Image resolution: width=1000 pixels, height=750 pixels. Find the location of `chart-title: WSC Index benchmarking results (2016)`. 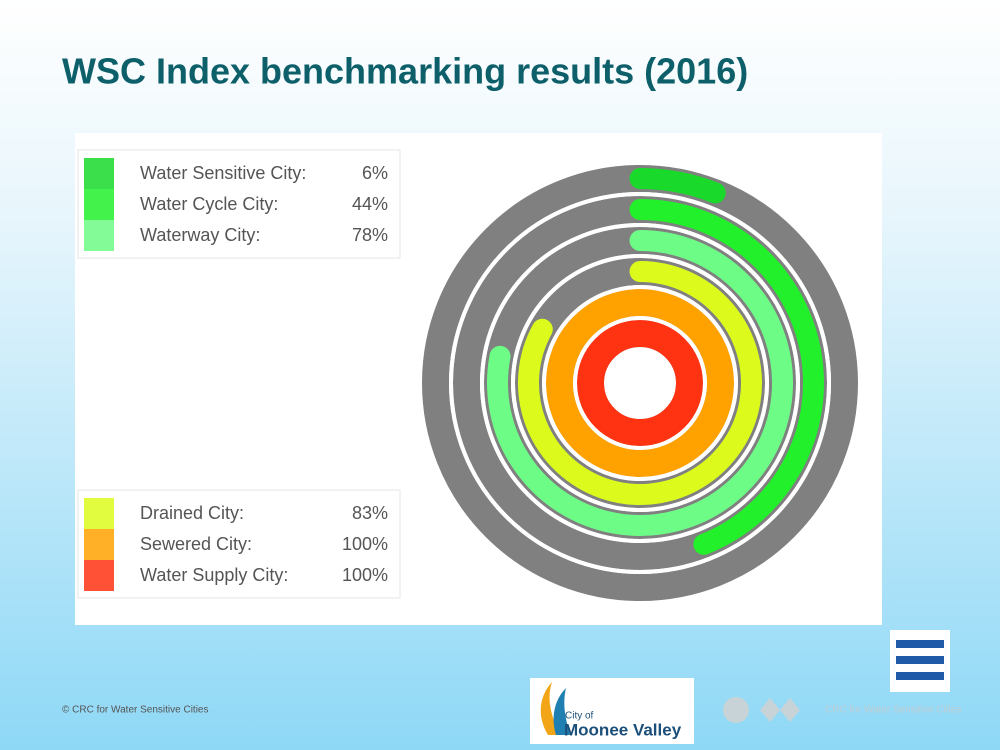

chart-title: WSC Index benchmarking results (2016) is located at coordinates (405, 71).